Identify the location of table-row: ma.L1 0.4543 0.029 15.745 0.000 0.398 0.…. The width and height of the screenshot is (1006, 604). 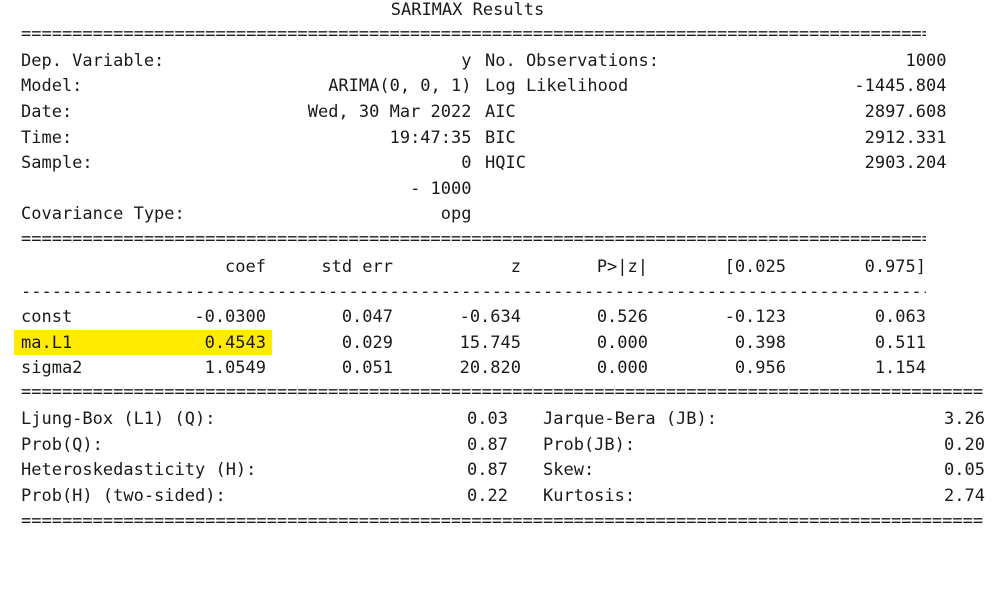
(473, 343).